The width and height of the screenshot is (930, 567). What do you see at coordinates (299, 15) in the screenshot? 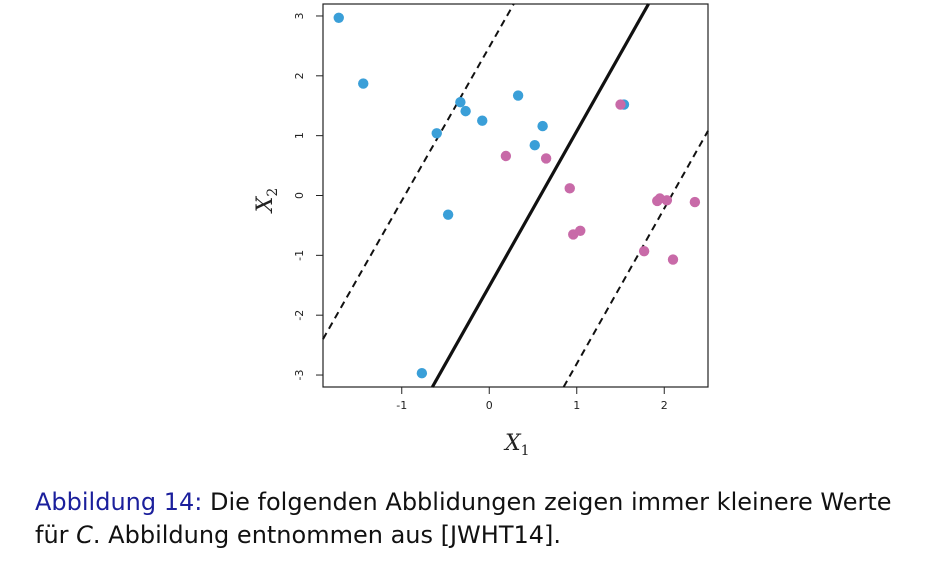
I see `y-tick-label: 3` at bounding box center [299, 15].